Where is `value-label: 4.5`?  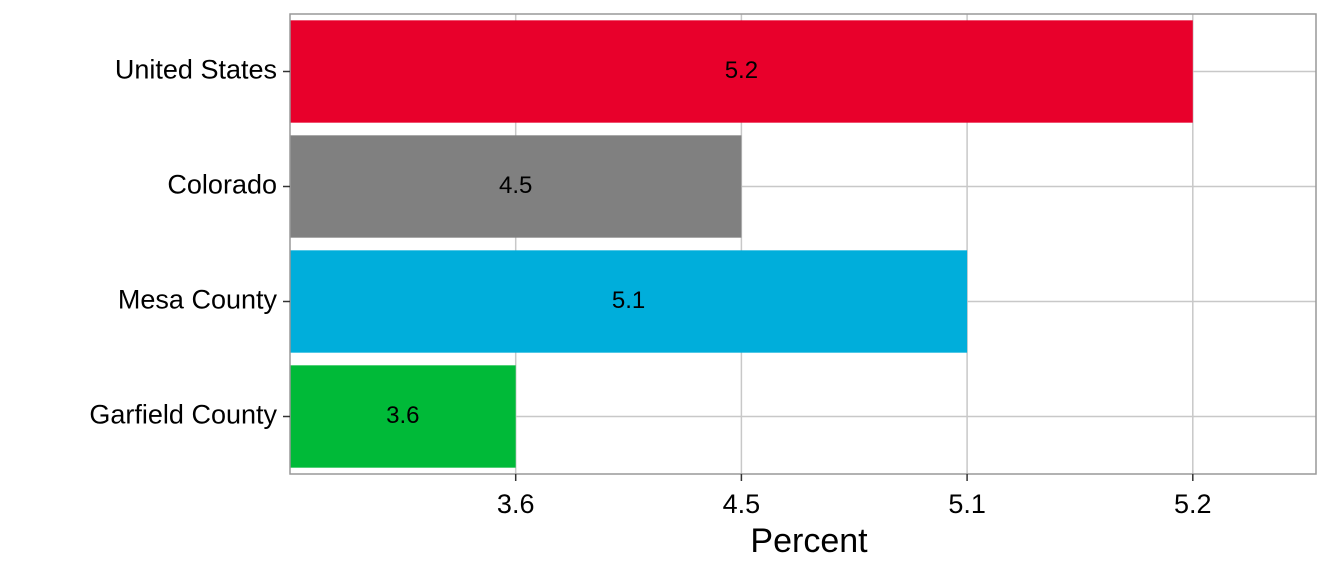
value-label: 4.5 is located at coordinates (515, 185).